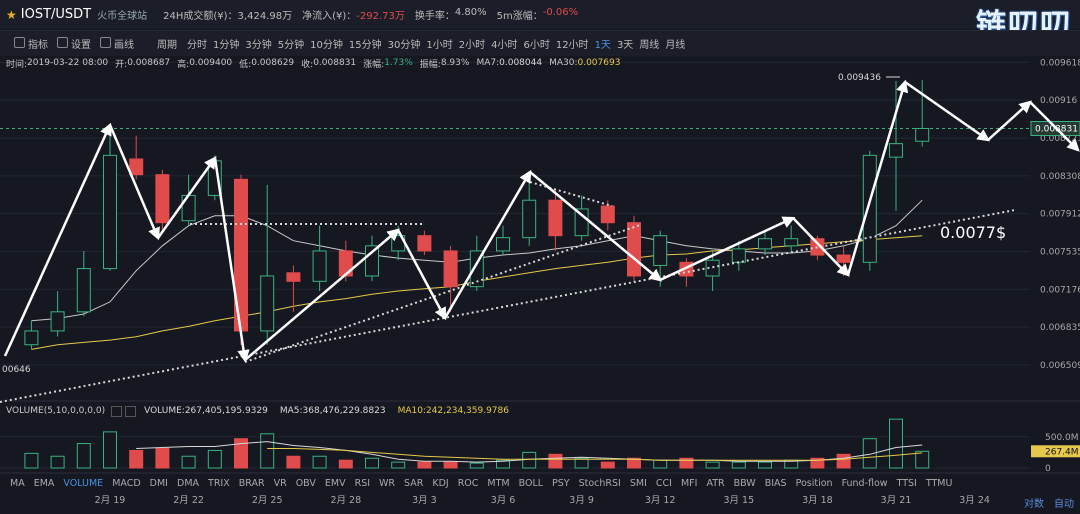 The image size is (1080, 514). Describe the element at coordinates (1060, 215) in the screenshot. I see `y-tick-label: 0.007912` at that location.